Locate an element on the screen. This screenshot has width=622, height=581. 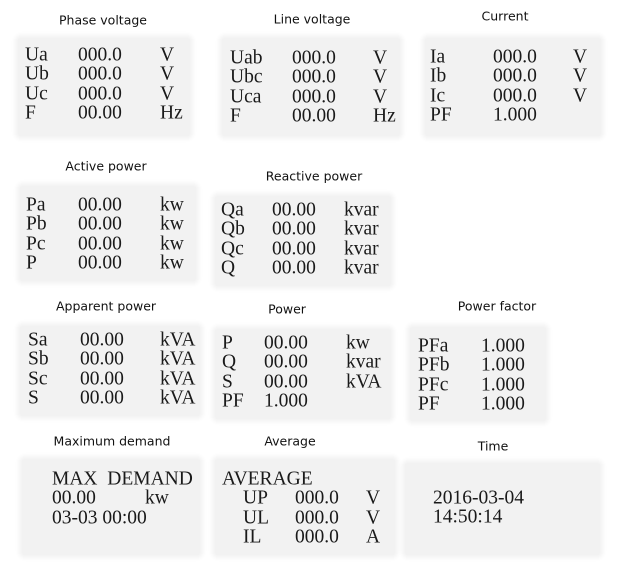
panel-title: Reactive power is located at coordinates (314, 176).